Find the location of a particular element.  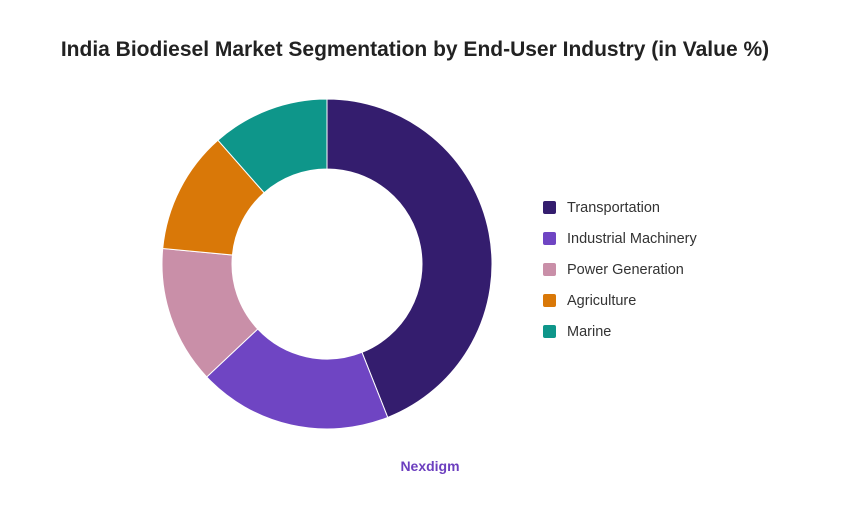

brand-label: Nexdigm is located at coordinates (430, 466).